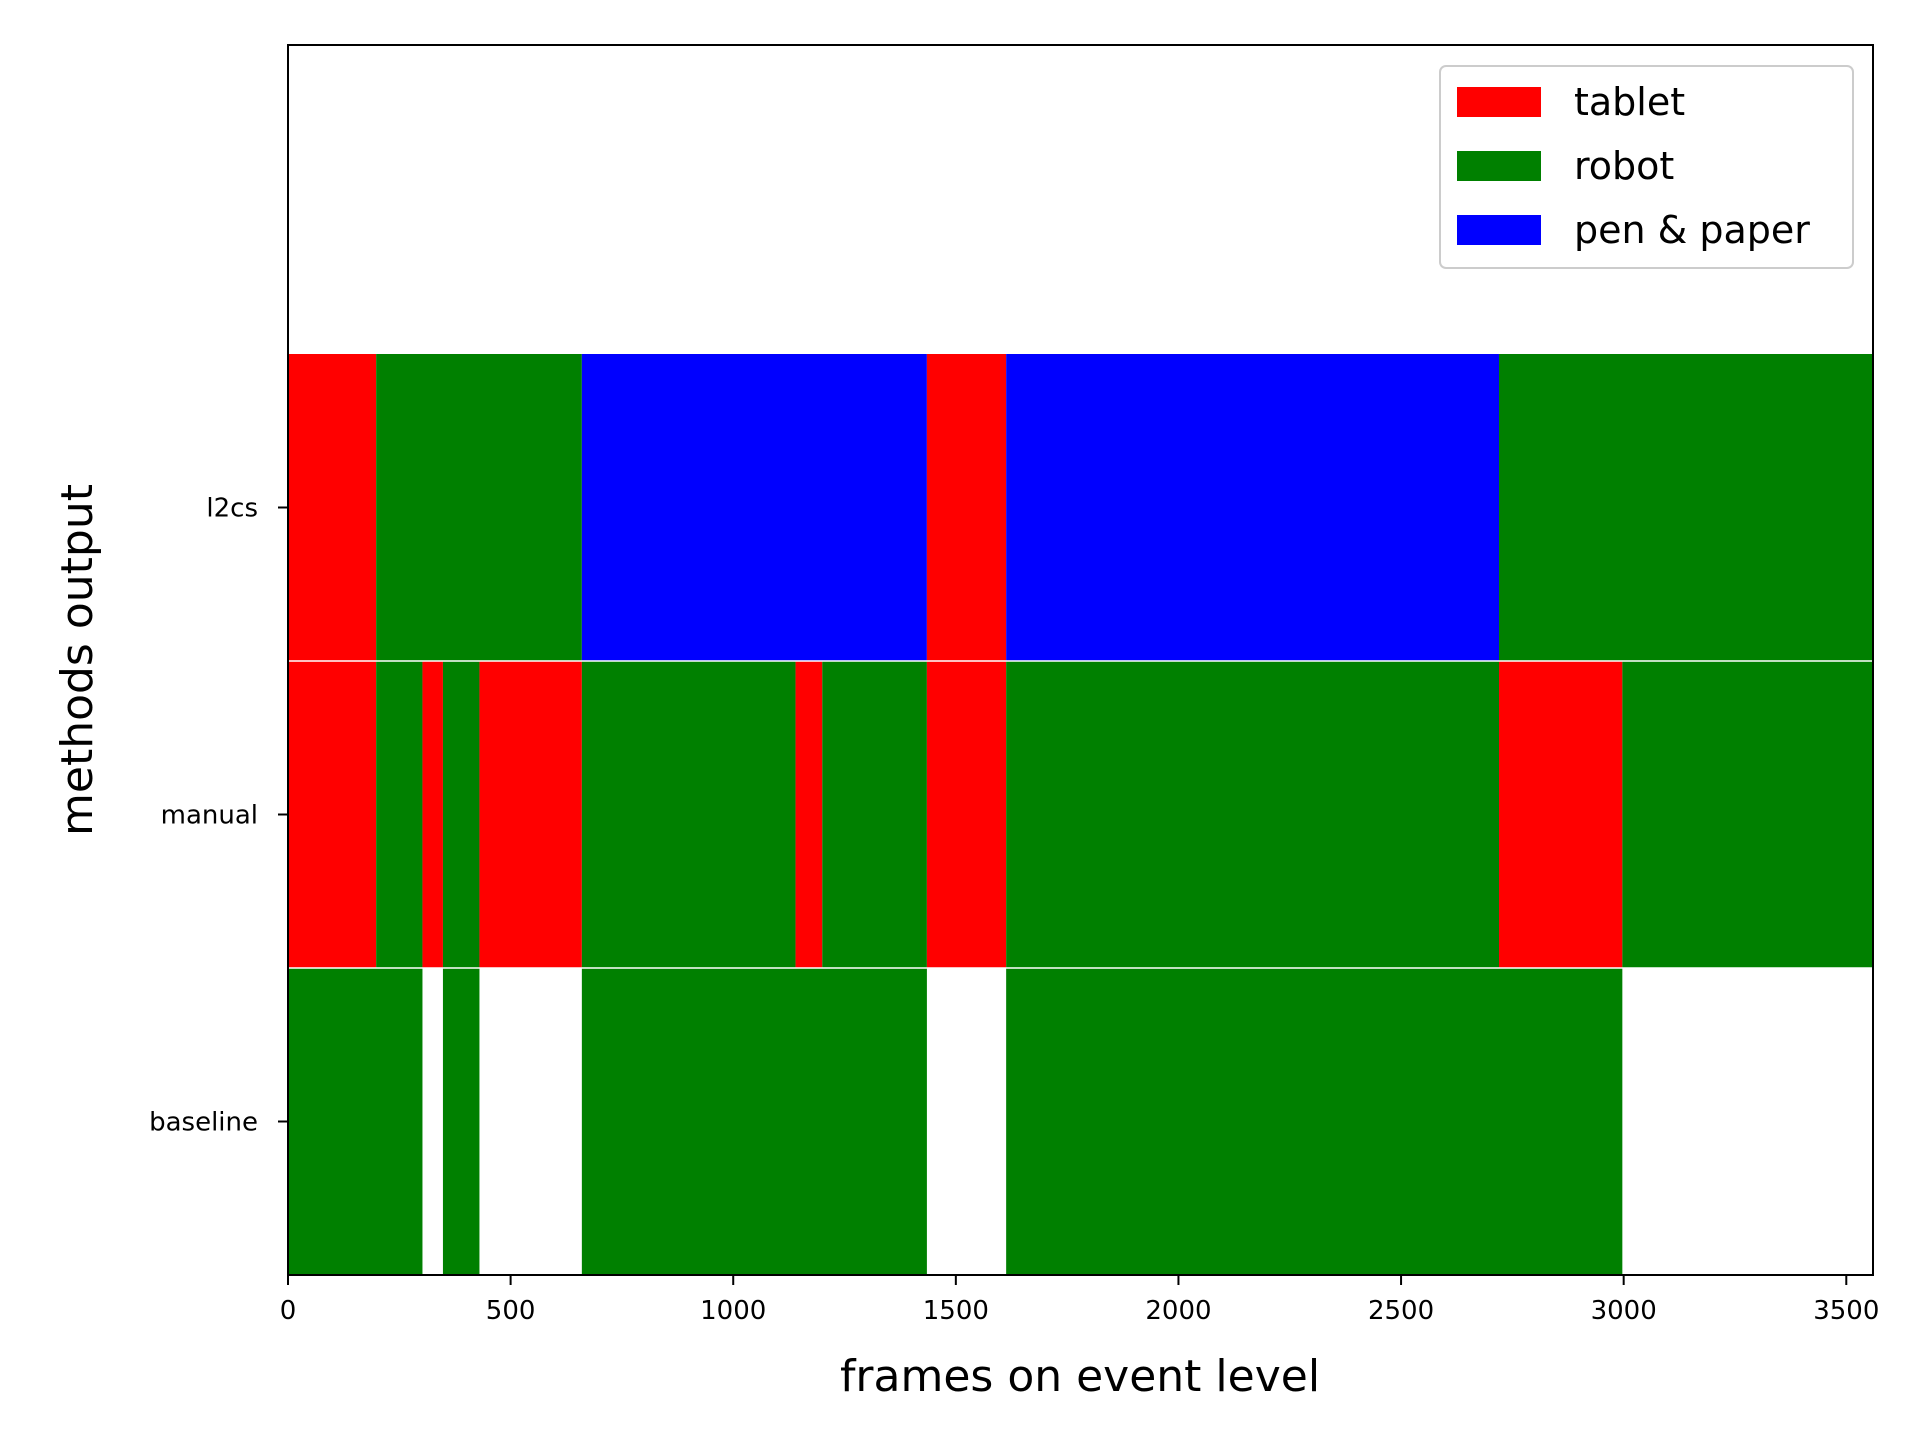 Image resolution: width=1920 pixels, height=1440 pixels. I want to click on legend-swatch-tablet, so click(1499, 102).